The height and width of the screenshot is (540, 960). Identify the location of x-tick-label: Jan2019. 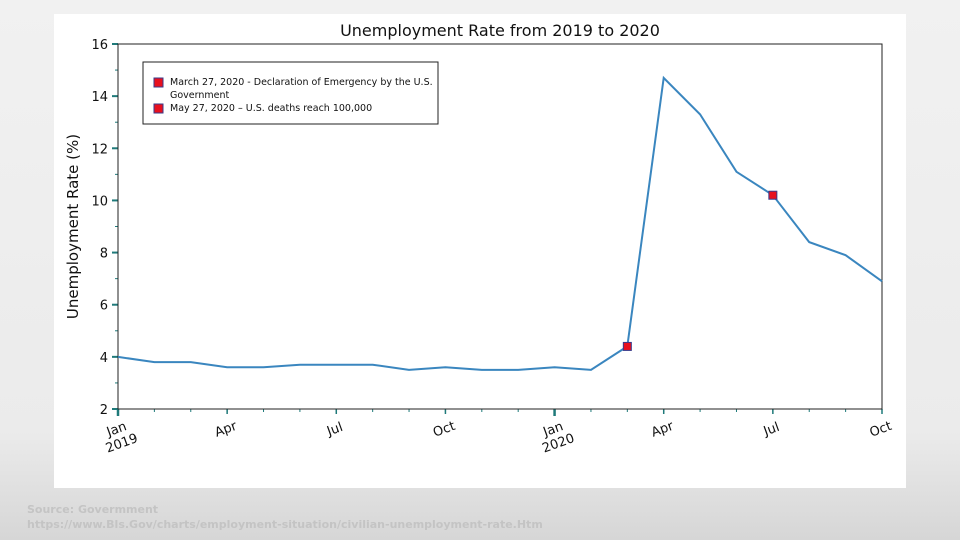
(119, 437).